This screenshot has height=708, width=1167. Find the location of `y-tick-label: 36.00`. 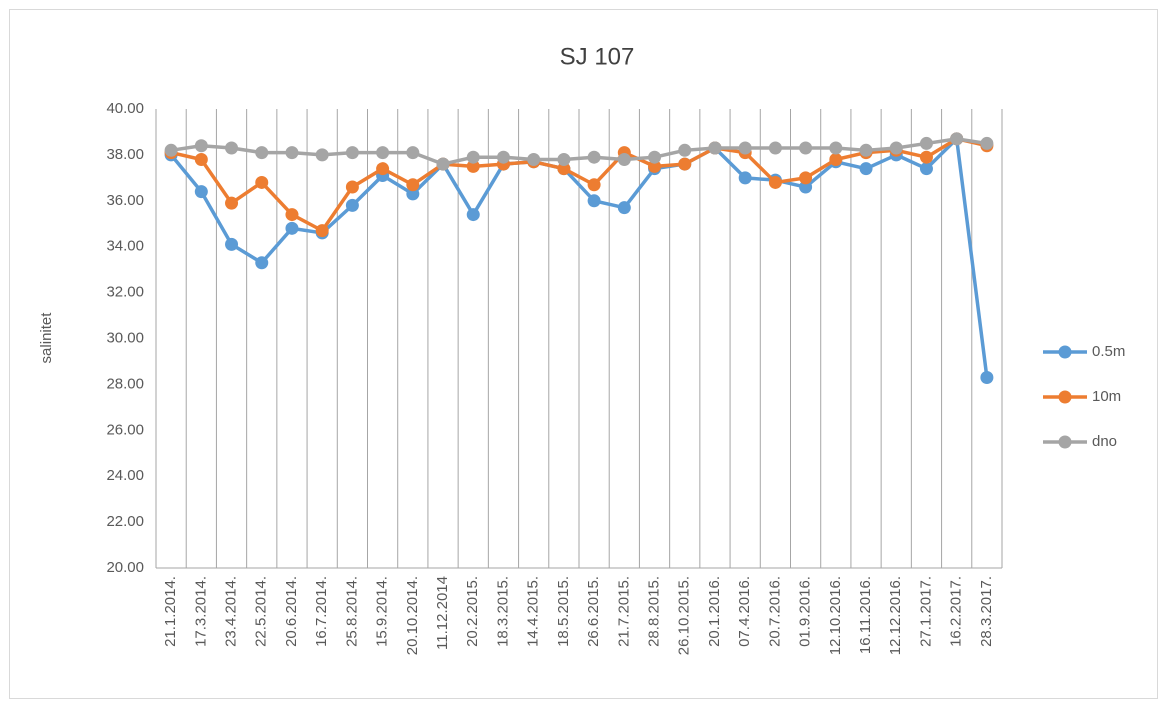

y-tick-label: 36.00 is located at coordinates (125, 200).